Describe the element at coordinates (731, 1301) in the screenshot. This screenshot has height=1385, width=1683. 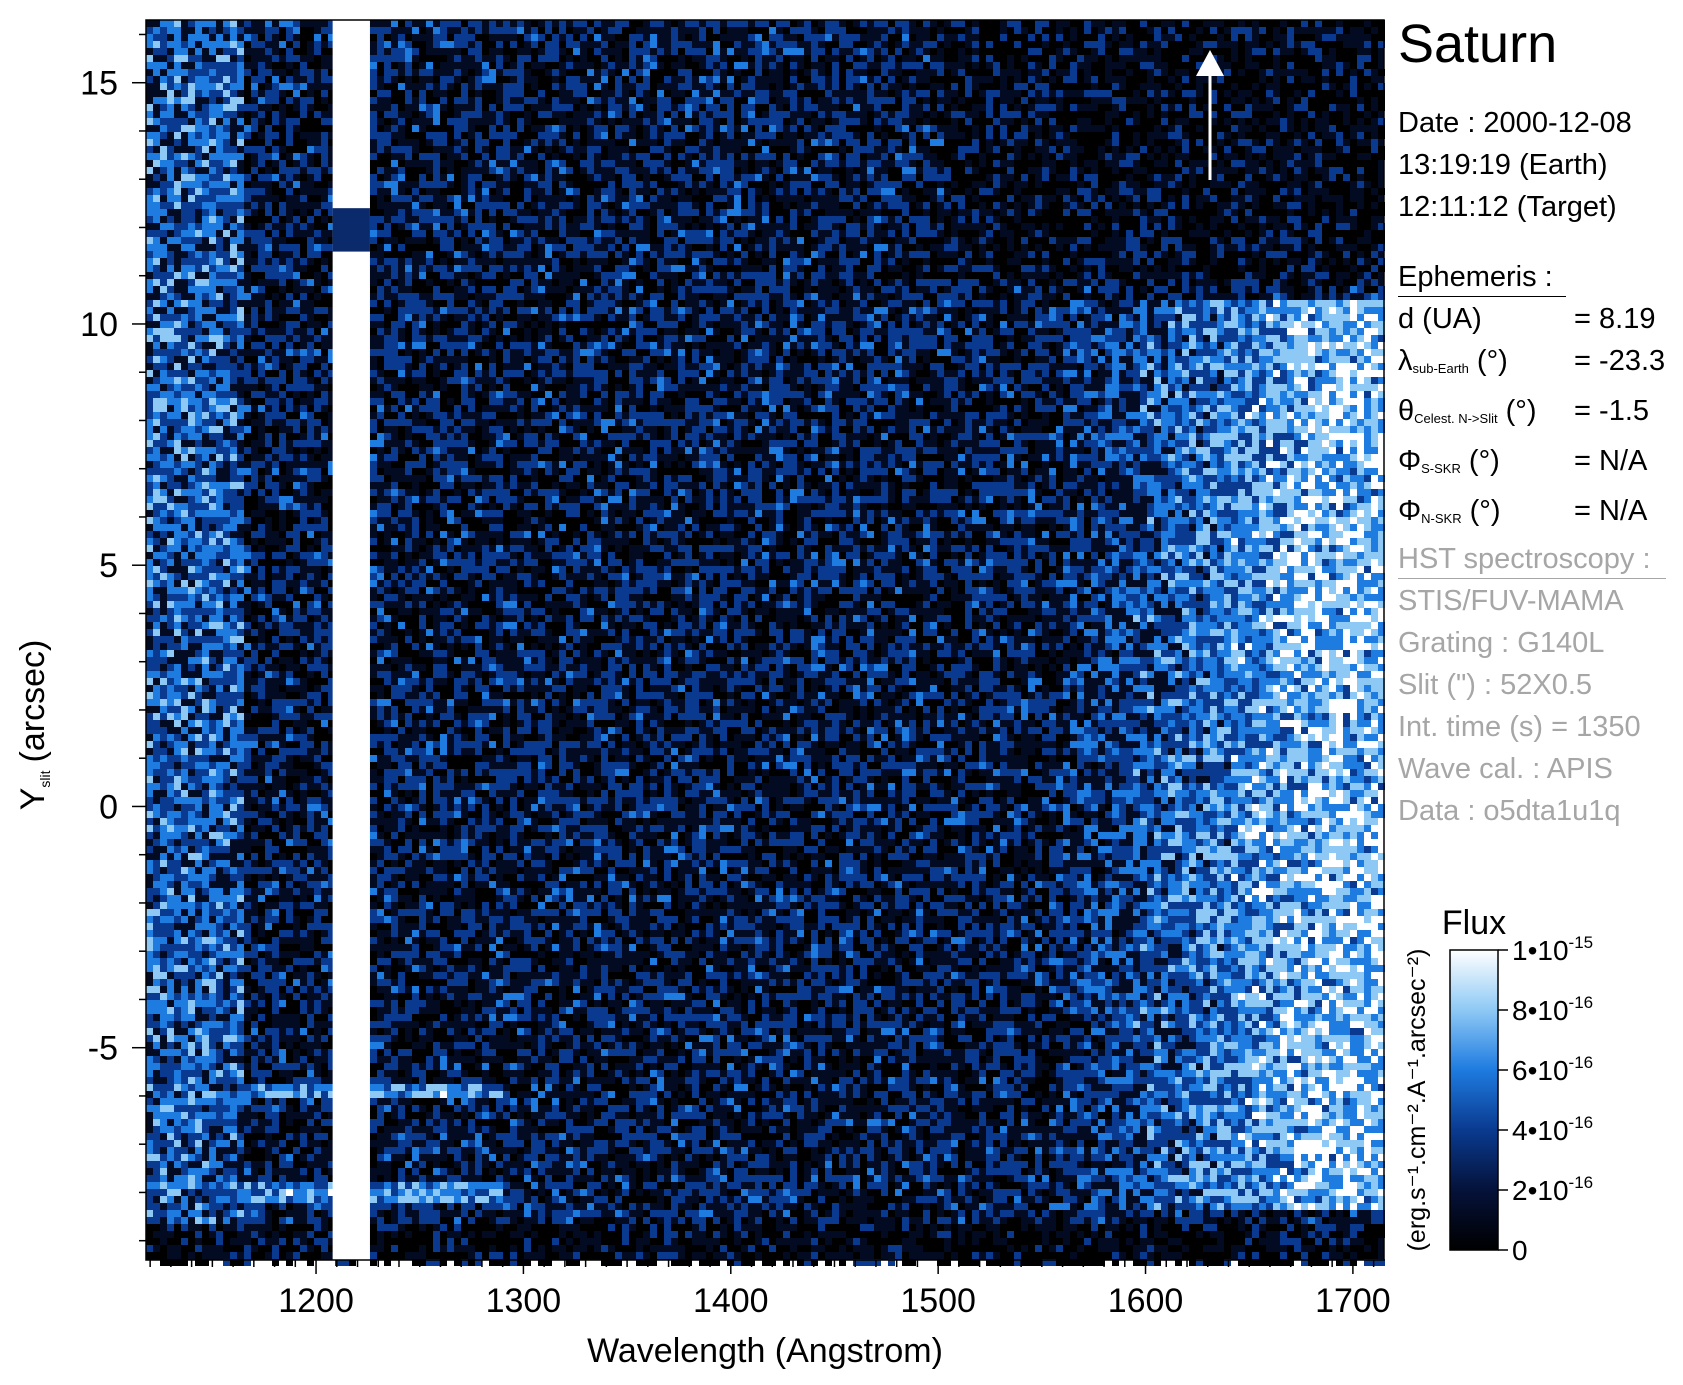
I see `x-tick-label: 1400` at that location.